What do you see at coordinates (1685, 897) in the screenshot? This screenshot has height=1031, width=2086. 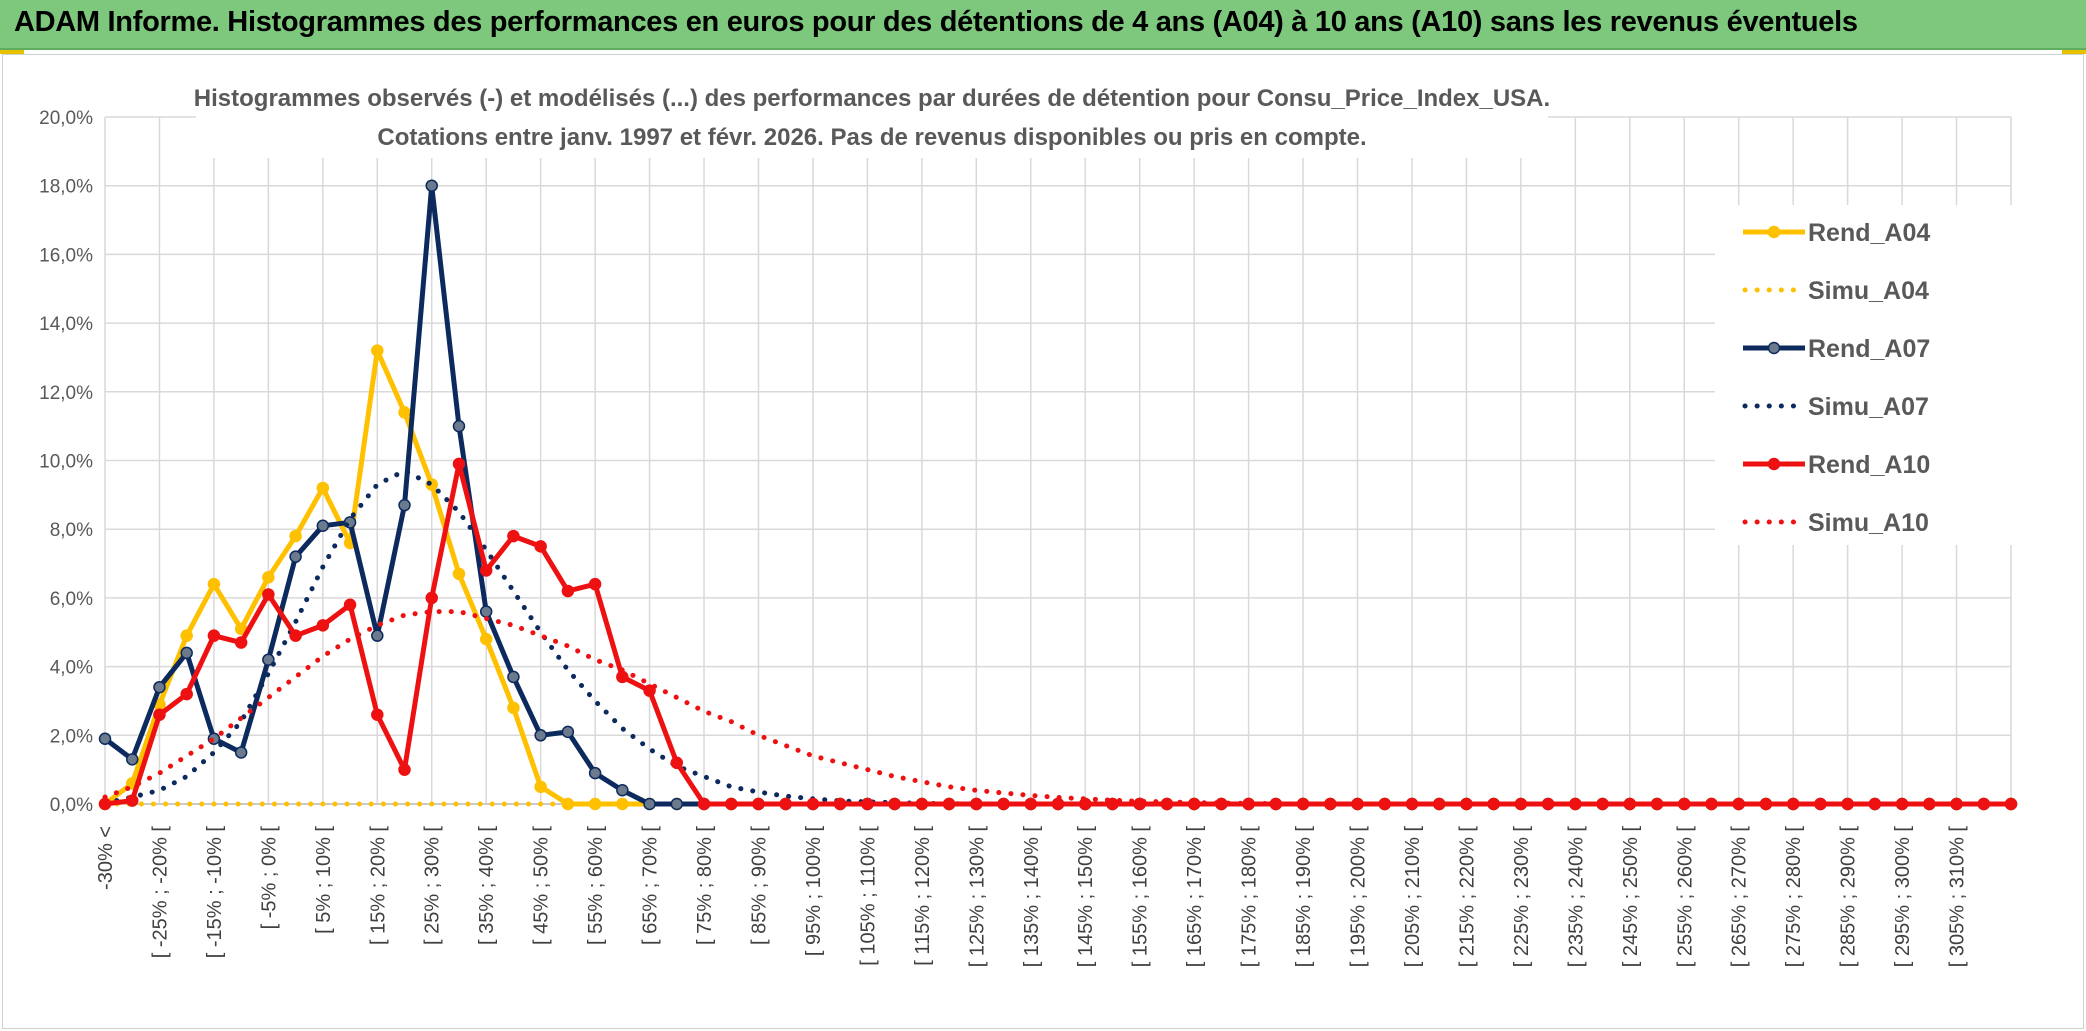 I see `x-tick-label: [ 255% ; 260% [` at bounding box center [1685, 897].